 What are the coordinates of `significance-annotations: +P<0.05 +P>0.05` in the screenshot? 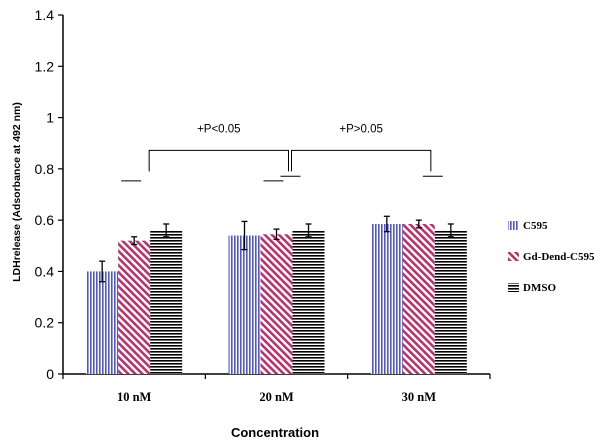 It's located at (282, 152).